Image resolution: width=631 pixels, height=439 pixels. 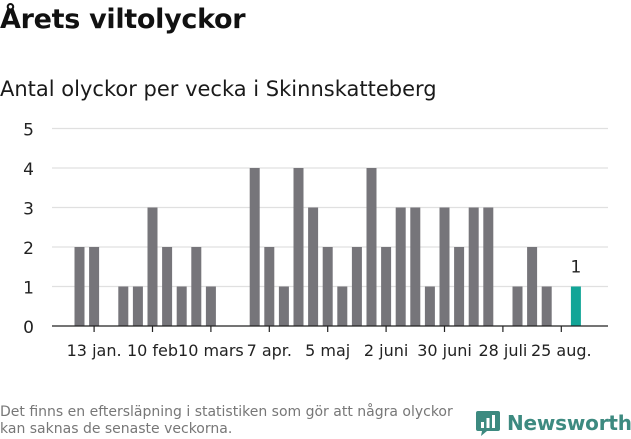 What do you see at coordinates (28, 249) in the screenshot?
I see `y-tick-label: 2` at bounding box center [28, 249].